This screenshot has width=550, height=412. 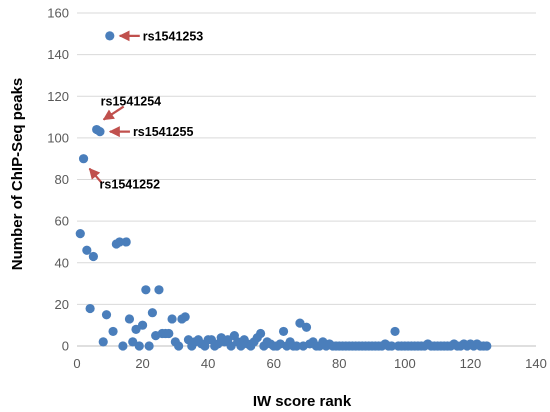 What do you see at coordinates (62, 221) in the screenshot?
I see `y-tick-label: 60` at bounding box center [62, 221].